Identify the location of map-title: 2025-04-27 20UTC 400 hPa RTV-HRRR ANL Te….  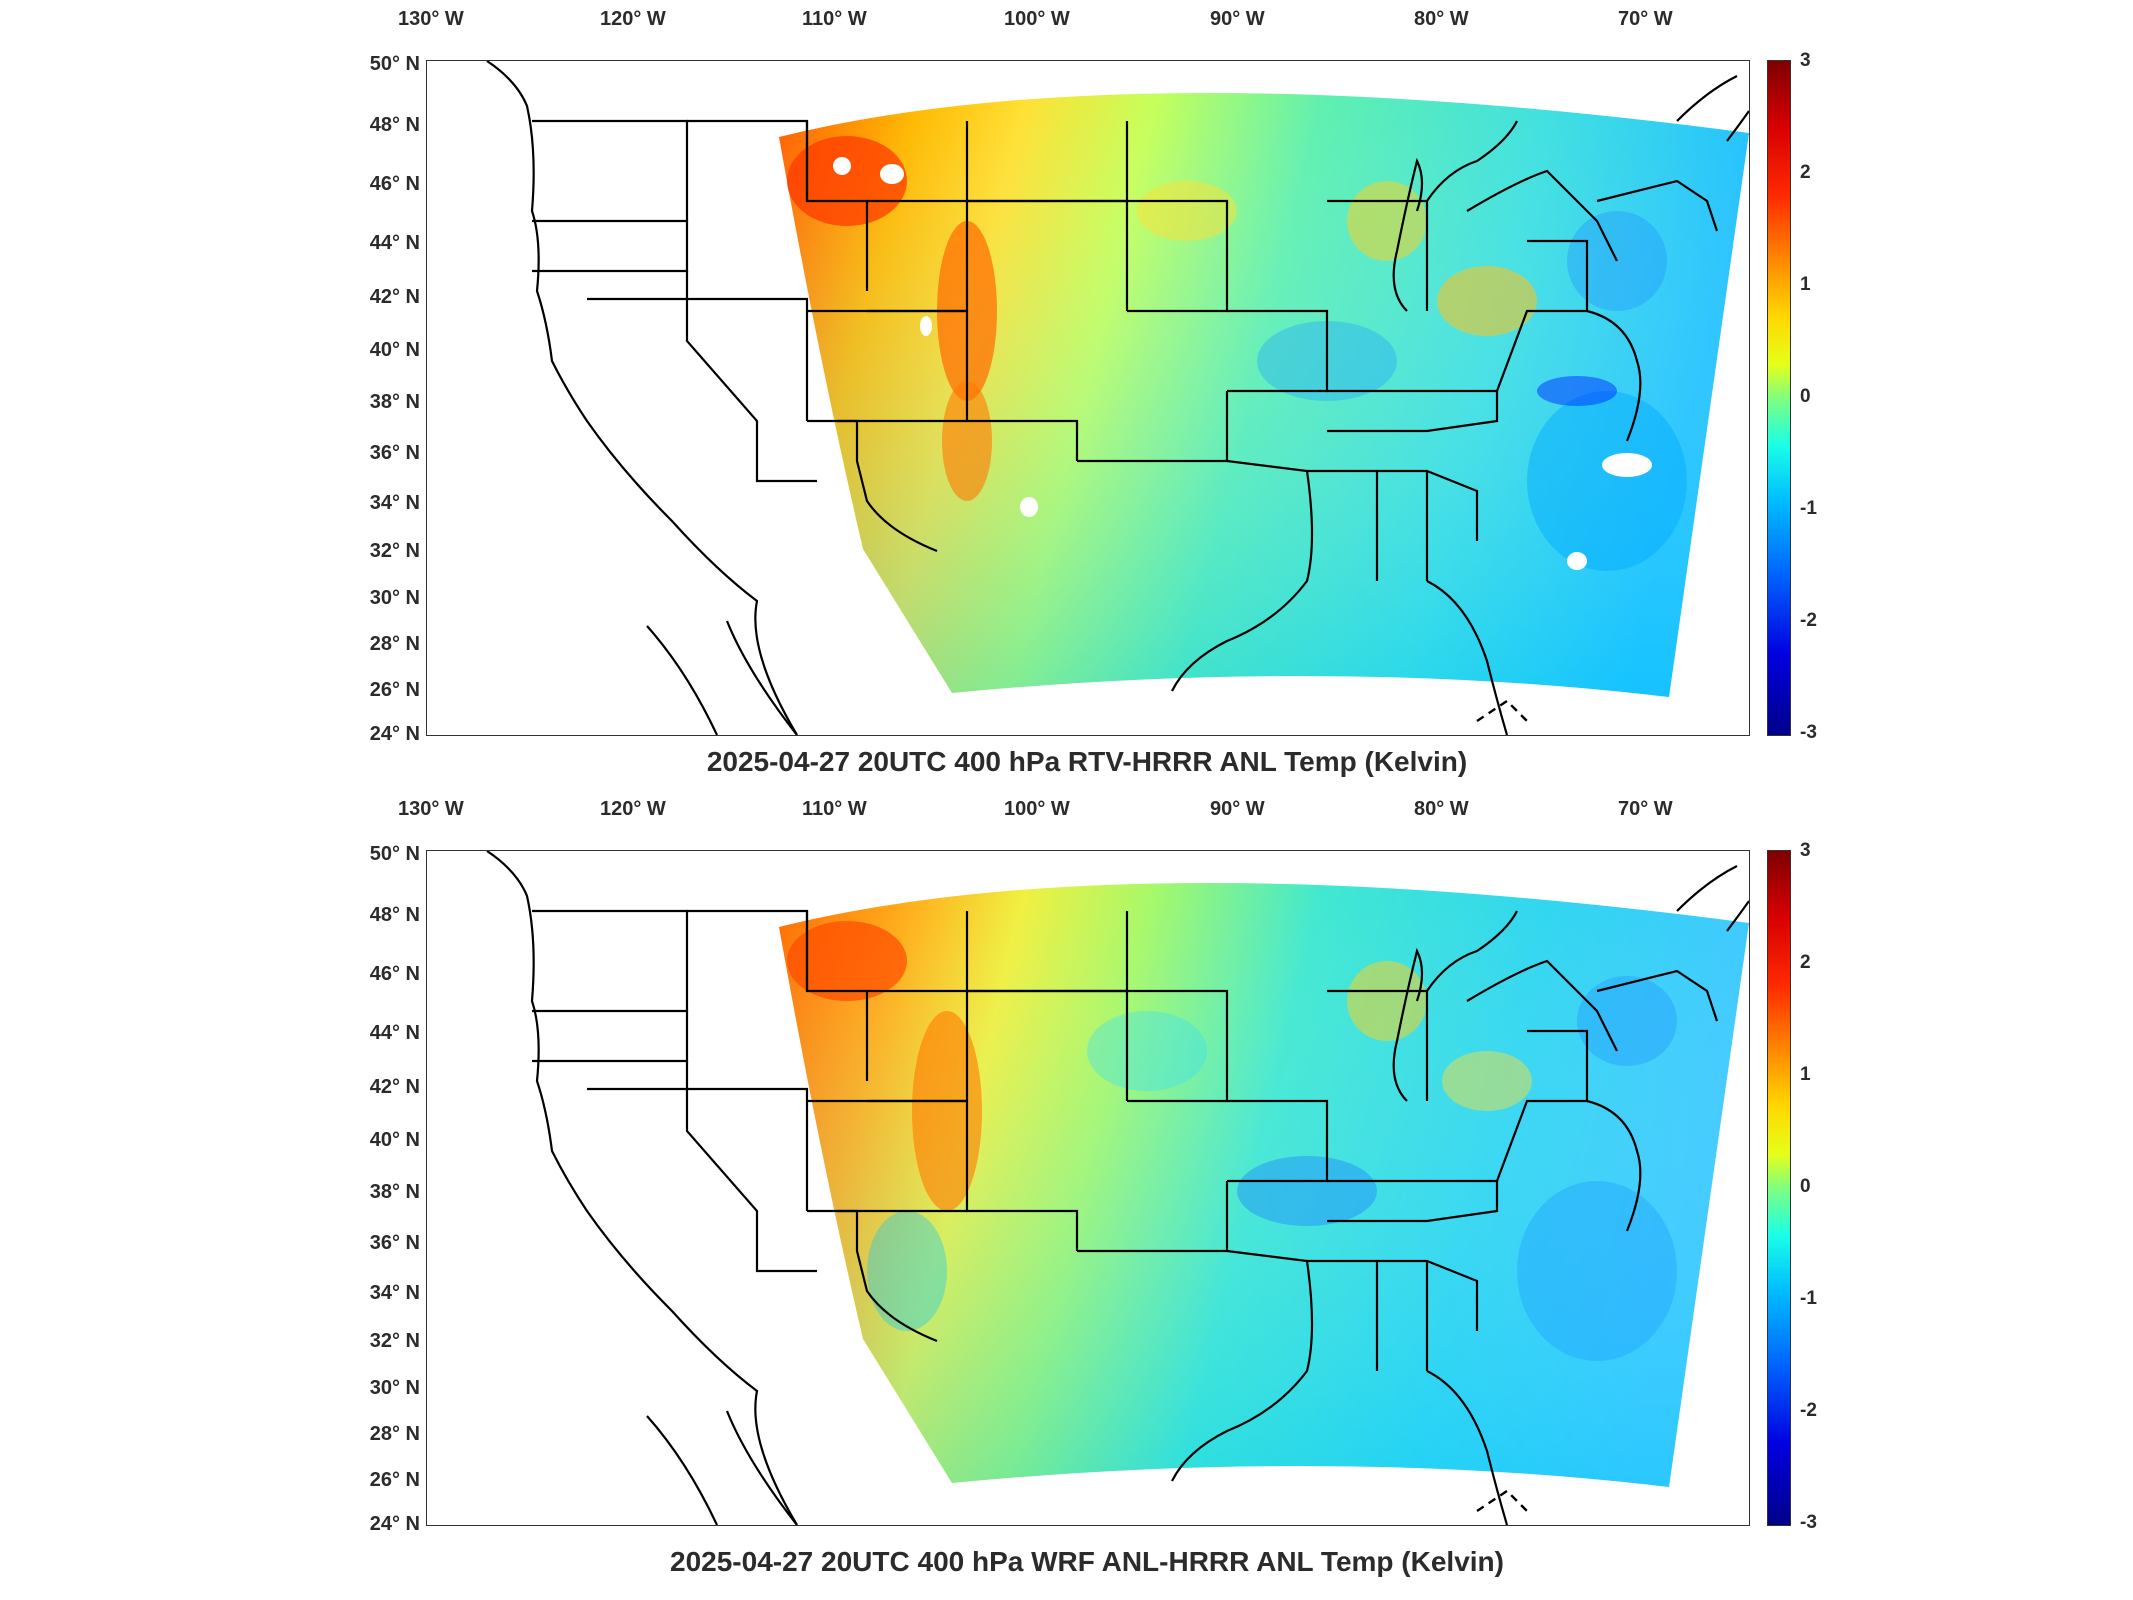
(1087, 761).